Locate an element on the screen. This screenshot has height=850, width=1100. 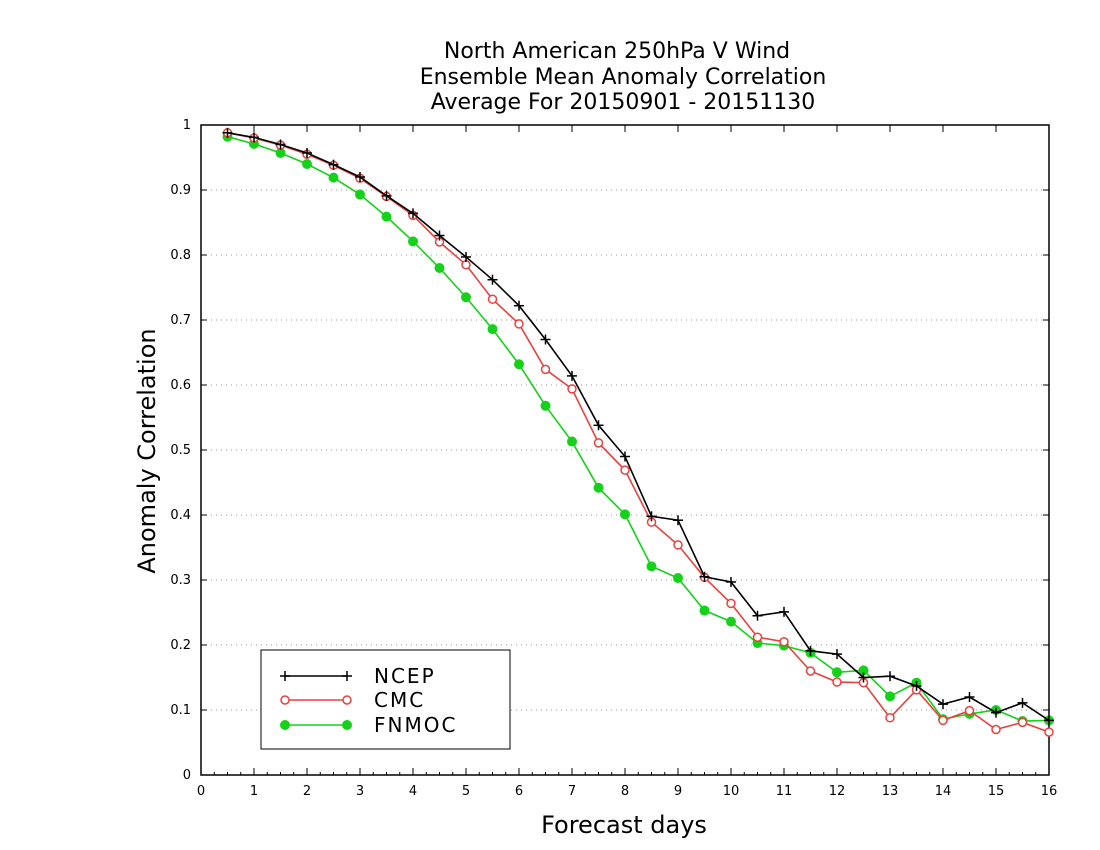
y-axis-label: Anomaly Correlation is located at coordinates (147, 450).